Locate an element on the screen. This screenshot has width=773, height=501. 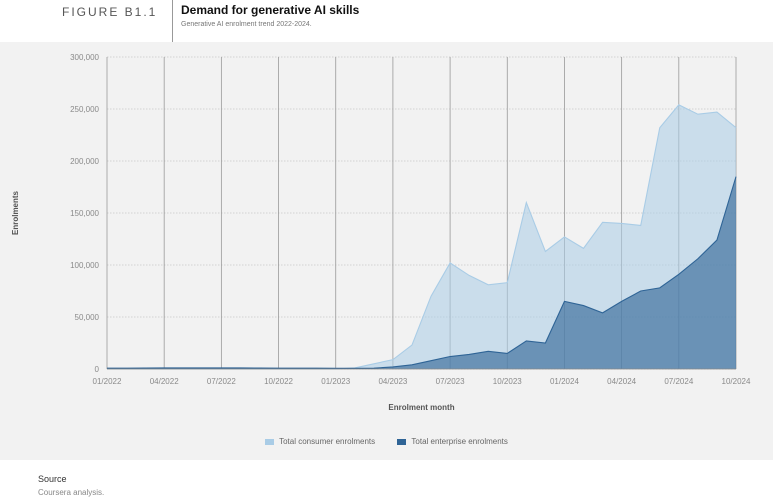
y-tick-label: 150,000 is located at coordinates (84, 213).